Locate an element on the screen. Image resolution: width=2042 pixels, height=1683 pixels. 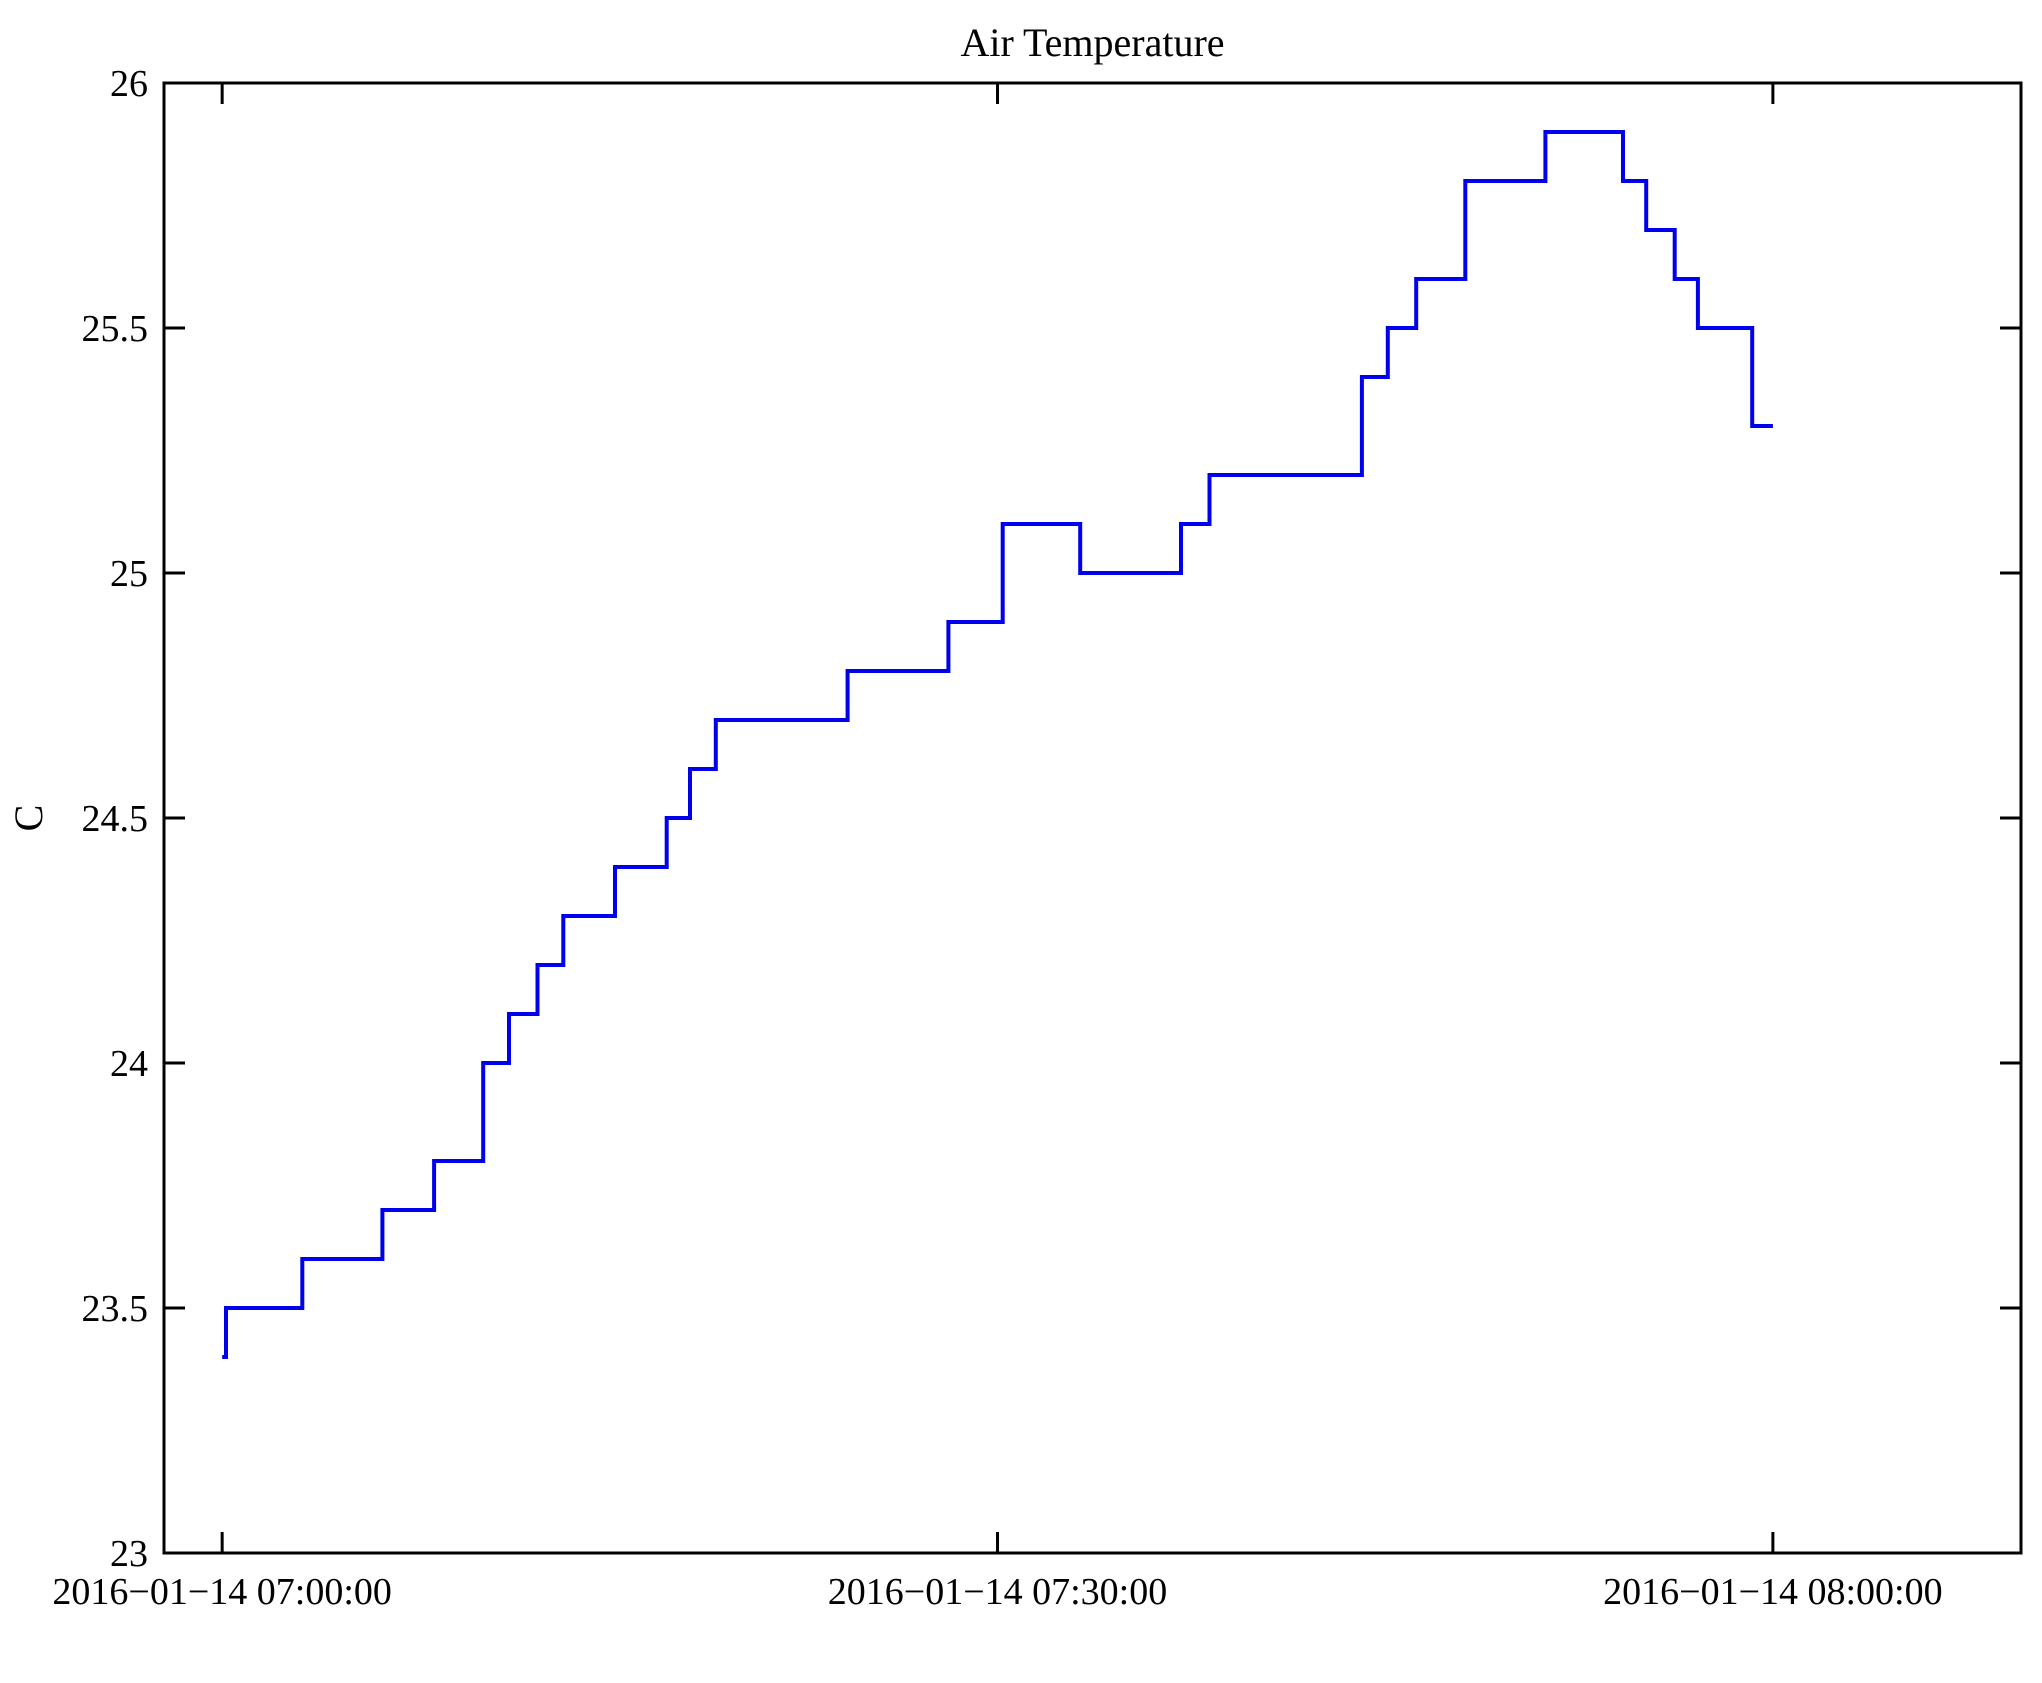
y-axis-label: C is located at coordinates (28, 818).